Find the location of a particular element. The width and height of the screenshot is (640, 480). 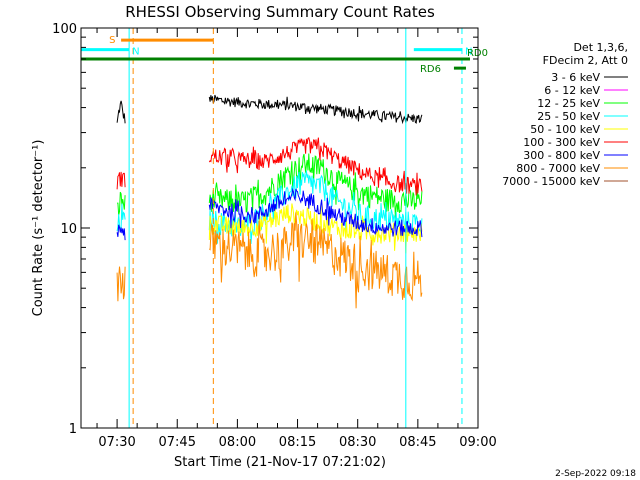

flag-label-3: N is located at coordinates (468, 52).